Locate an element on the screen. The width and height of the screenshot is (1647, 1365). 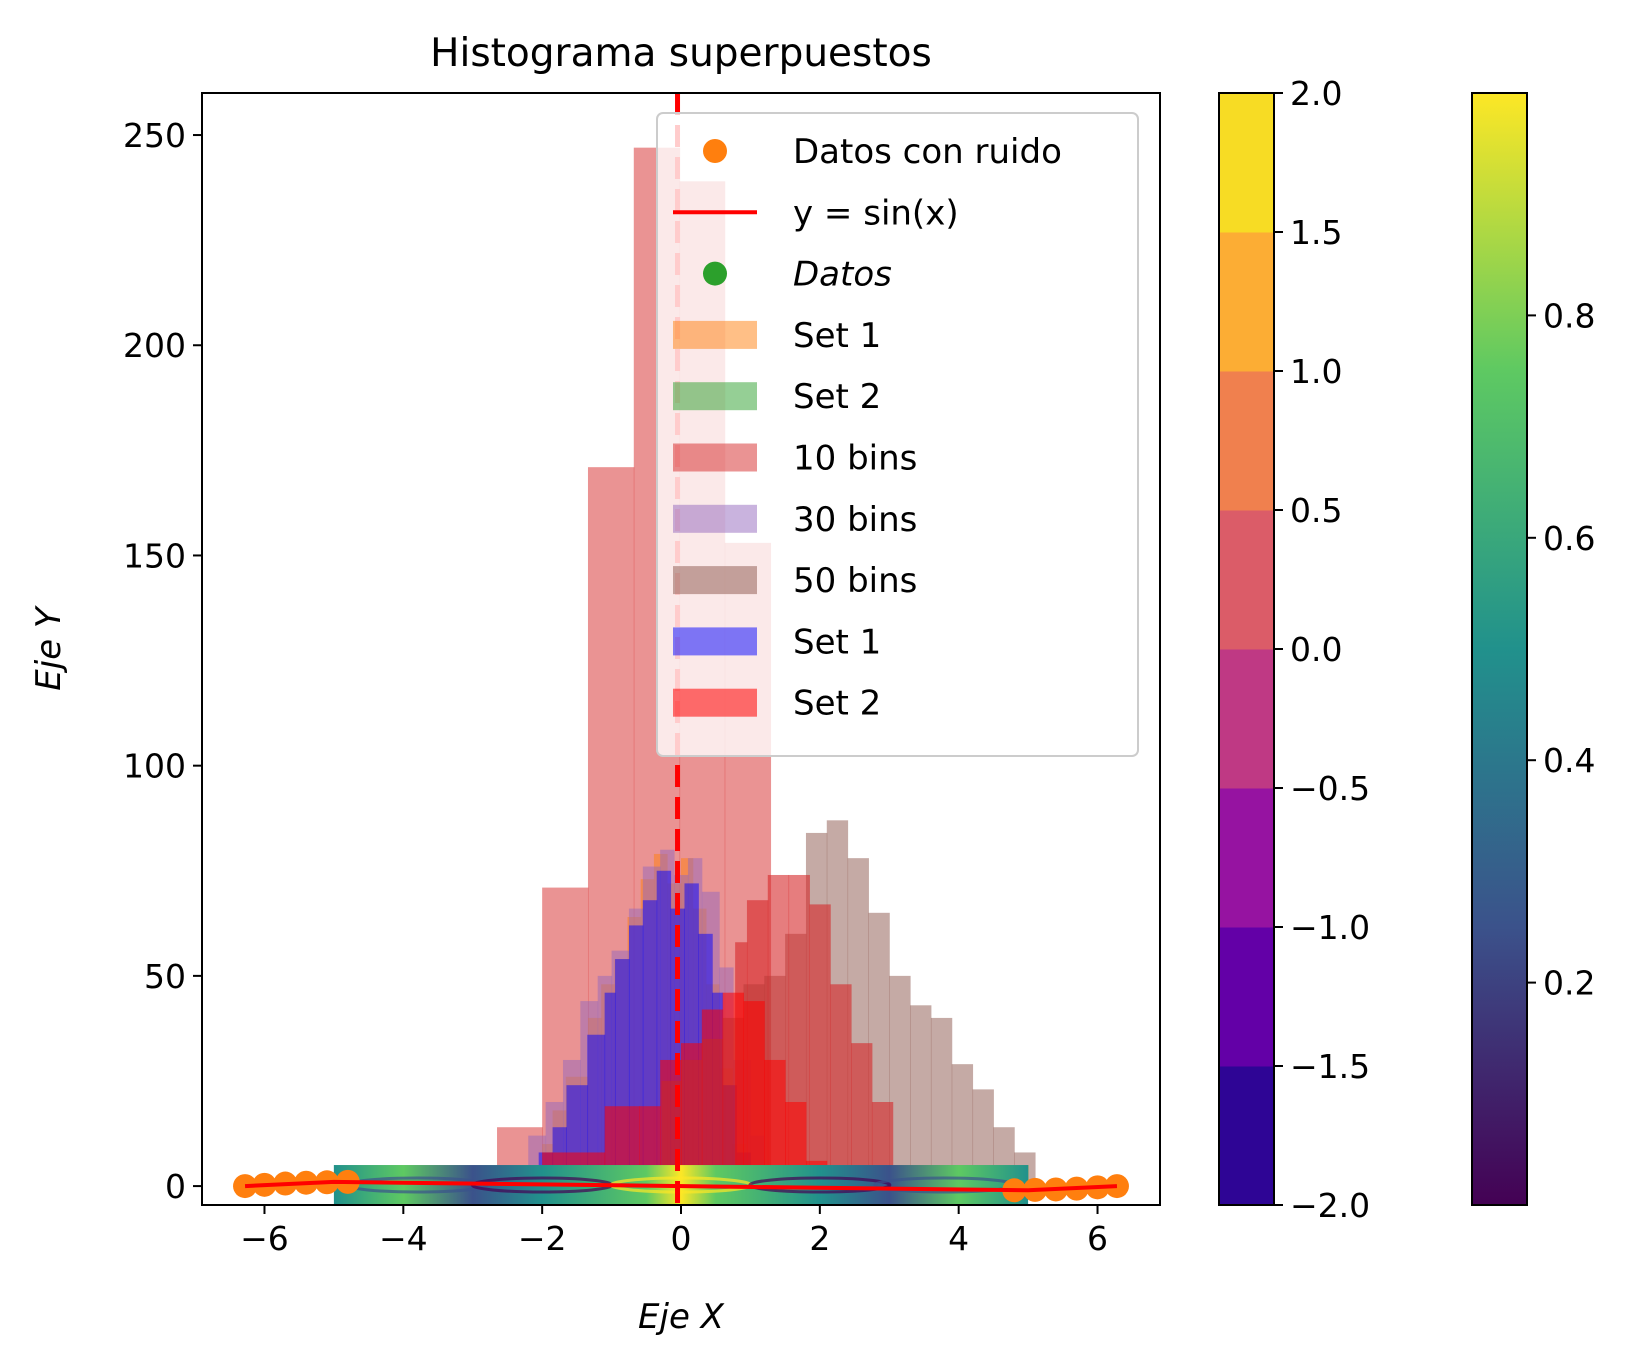
y-axis: 0 50 100 150 200 250 is located at coordinates (162, 661).